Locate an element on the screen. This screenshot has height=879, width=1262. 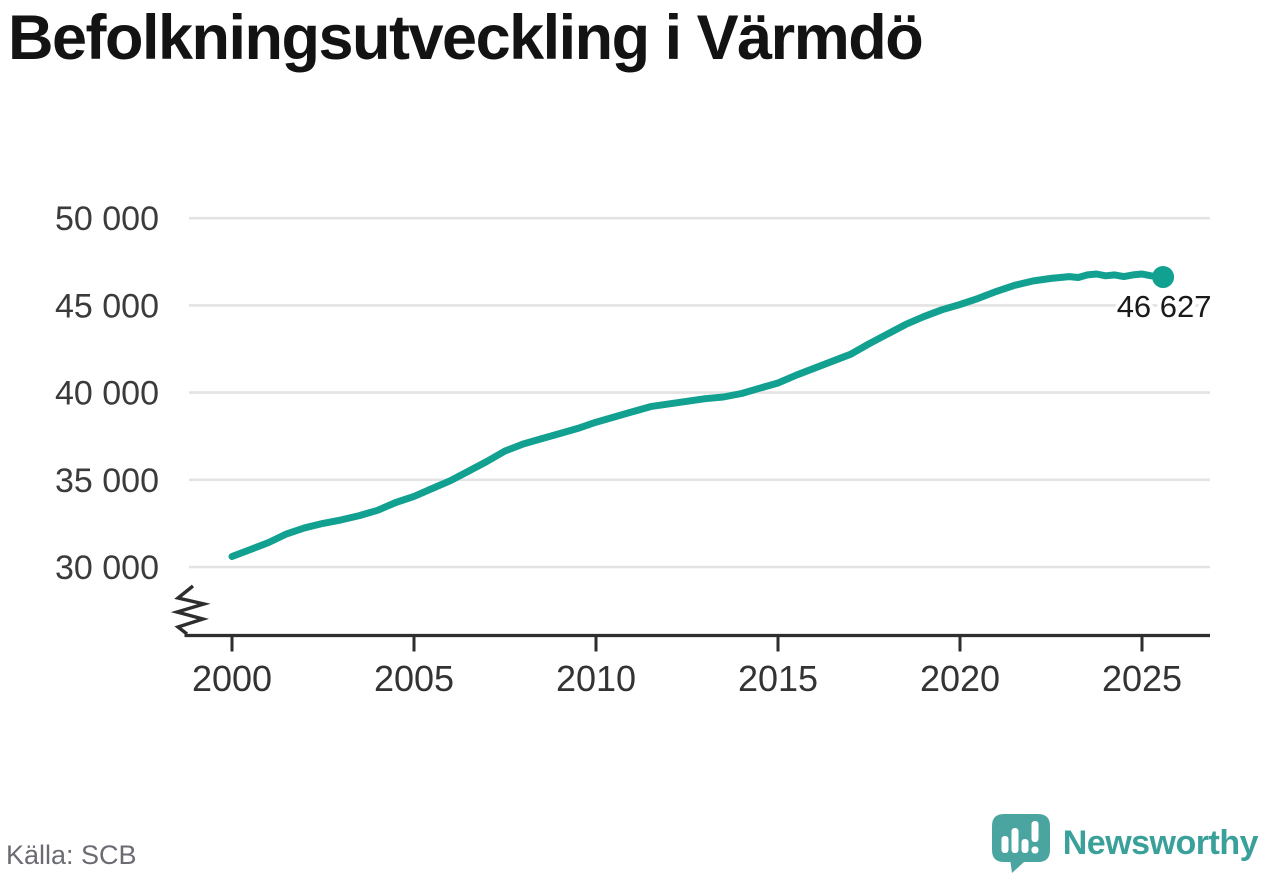
newsworthy-brand: Newsworthy is located at coordinates (1125, 843).